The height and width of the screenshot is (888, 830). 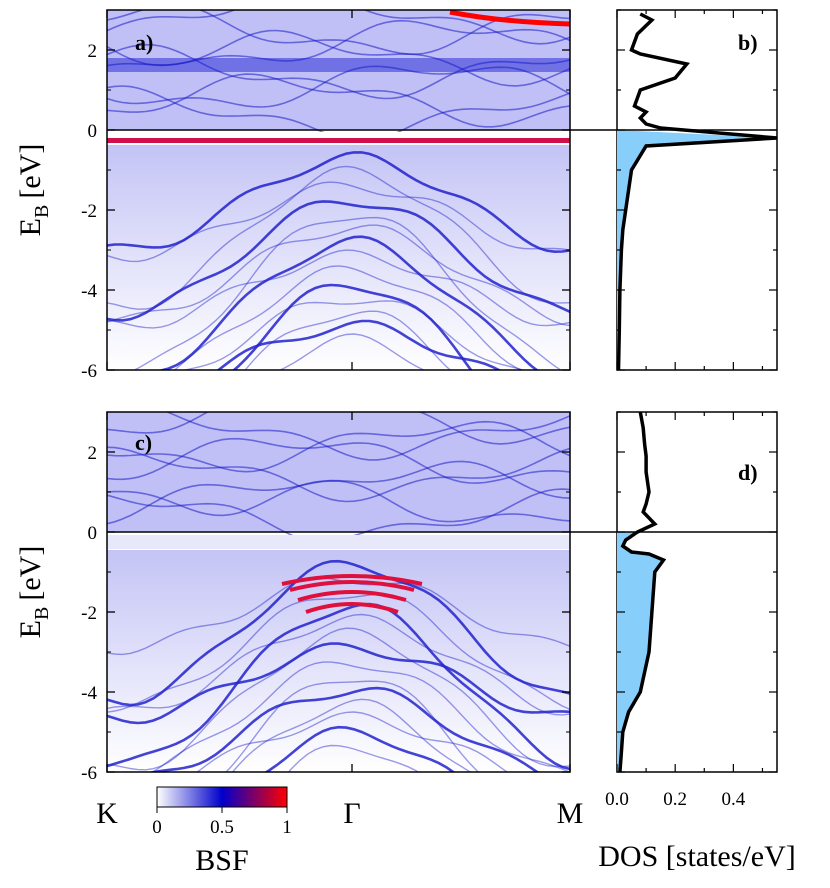 What do you see at coordinates (696, 856) in the screenshot?
I see `dos-xlabel: DOS [states/eV]` at bounding box center [696, 856].